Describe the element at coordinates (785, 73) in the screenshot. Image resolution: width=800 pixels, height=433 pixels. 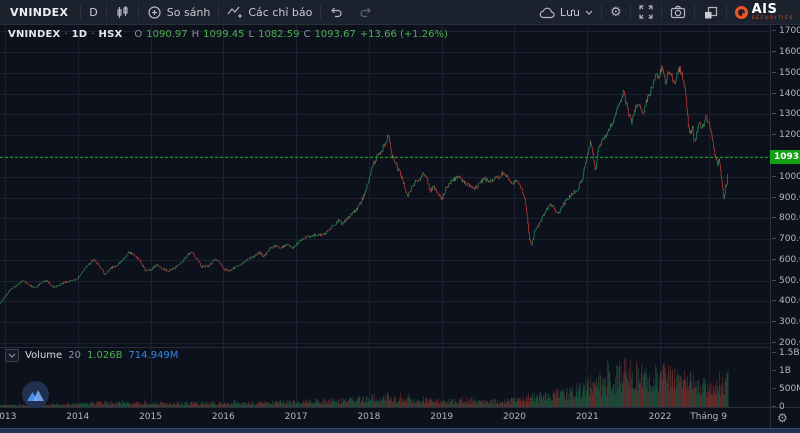
I see `price-tick-label: 1500.00` at that location.